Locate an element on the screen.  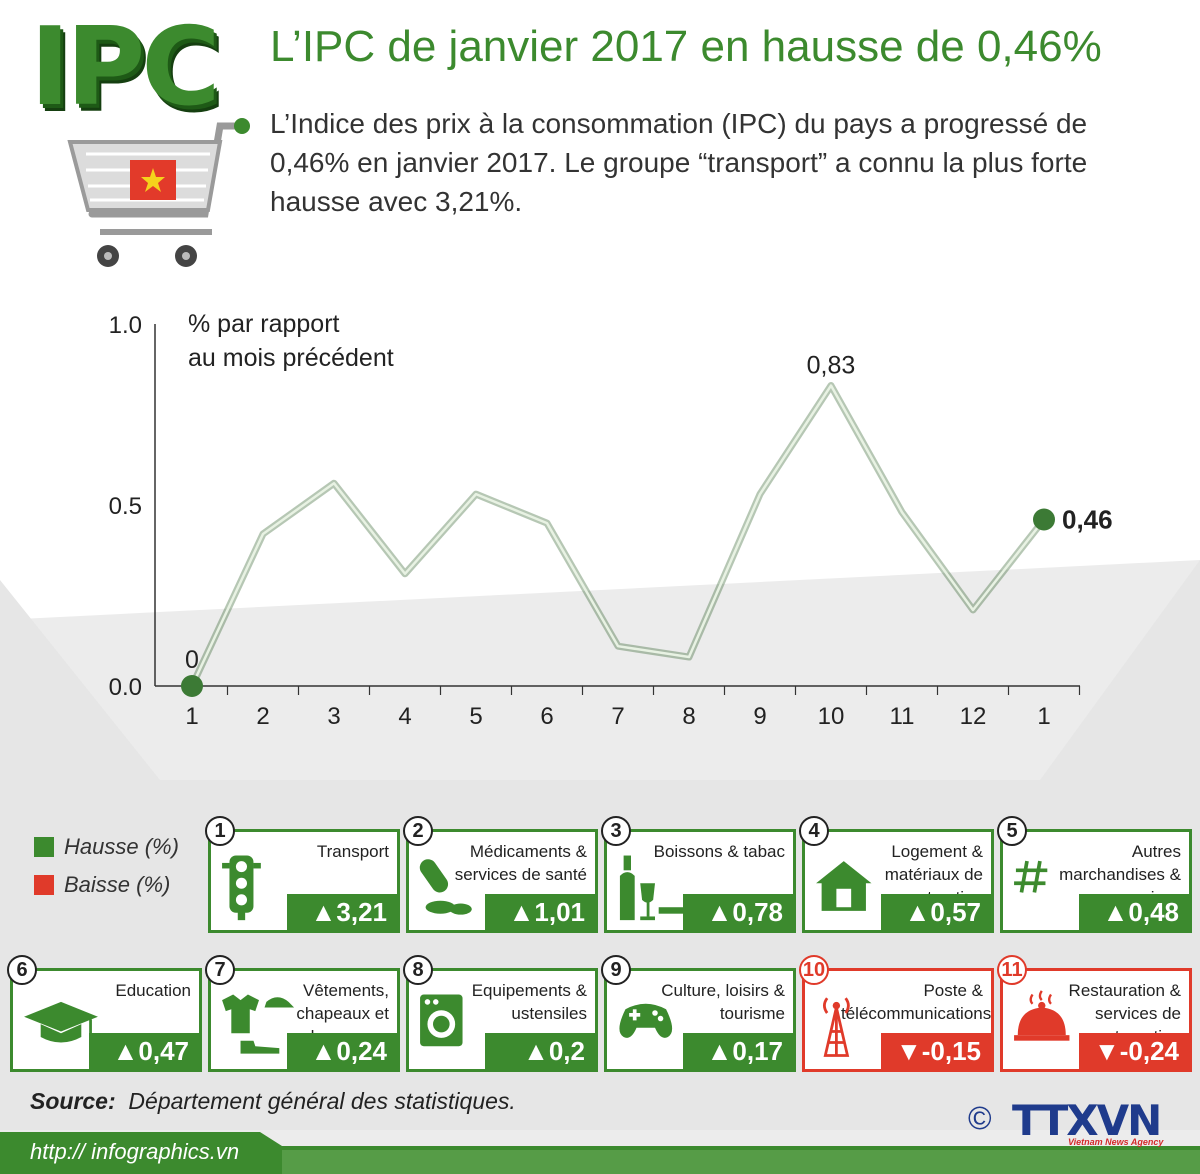
ttxvn-logo: TTXVN is located at coordinates (1087, 1120).